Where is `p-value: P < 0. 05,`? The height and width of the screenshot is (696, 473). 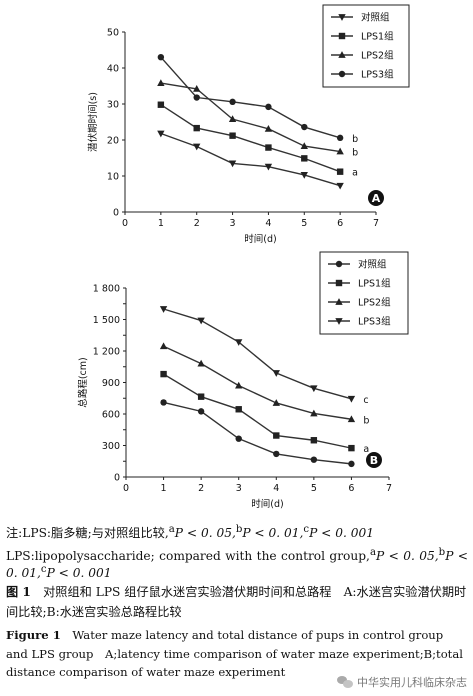 p-value: P < 0. 05, is located at coordinates (205, 533).